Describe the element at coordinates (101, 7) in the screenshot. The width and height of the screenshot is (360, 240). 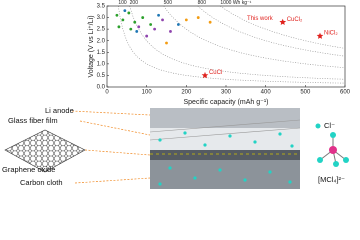
I see `y-tick-label: 3.5` at that location.